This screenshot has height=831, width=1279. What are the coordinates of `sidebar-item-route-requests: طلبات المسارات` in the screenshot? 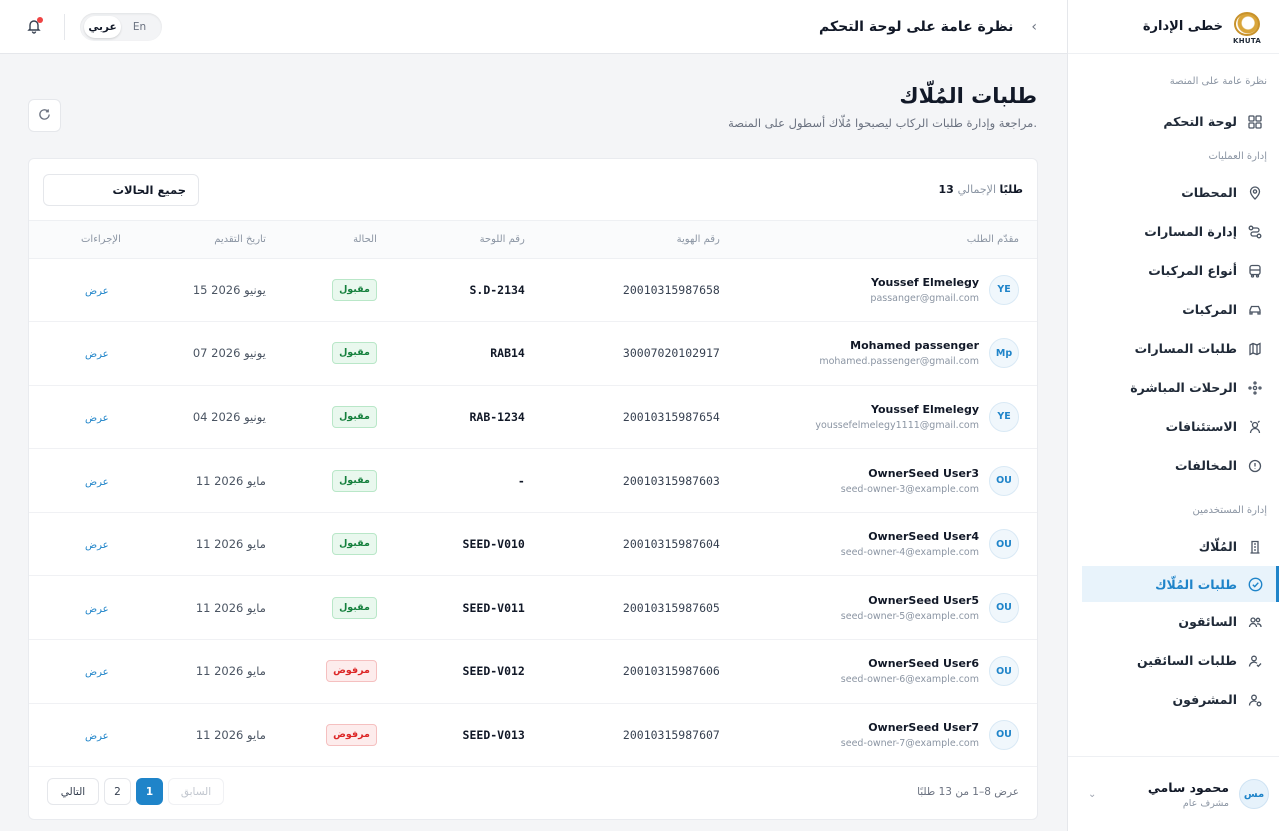 It's located at (1173, 348).